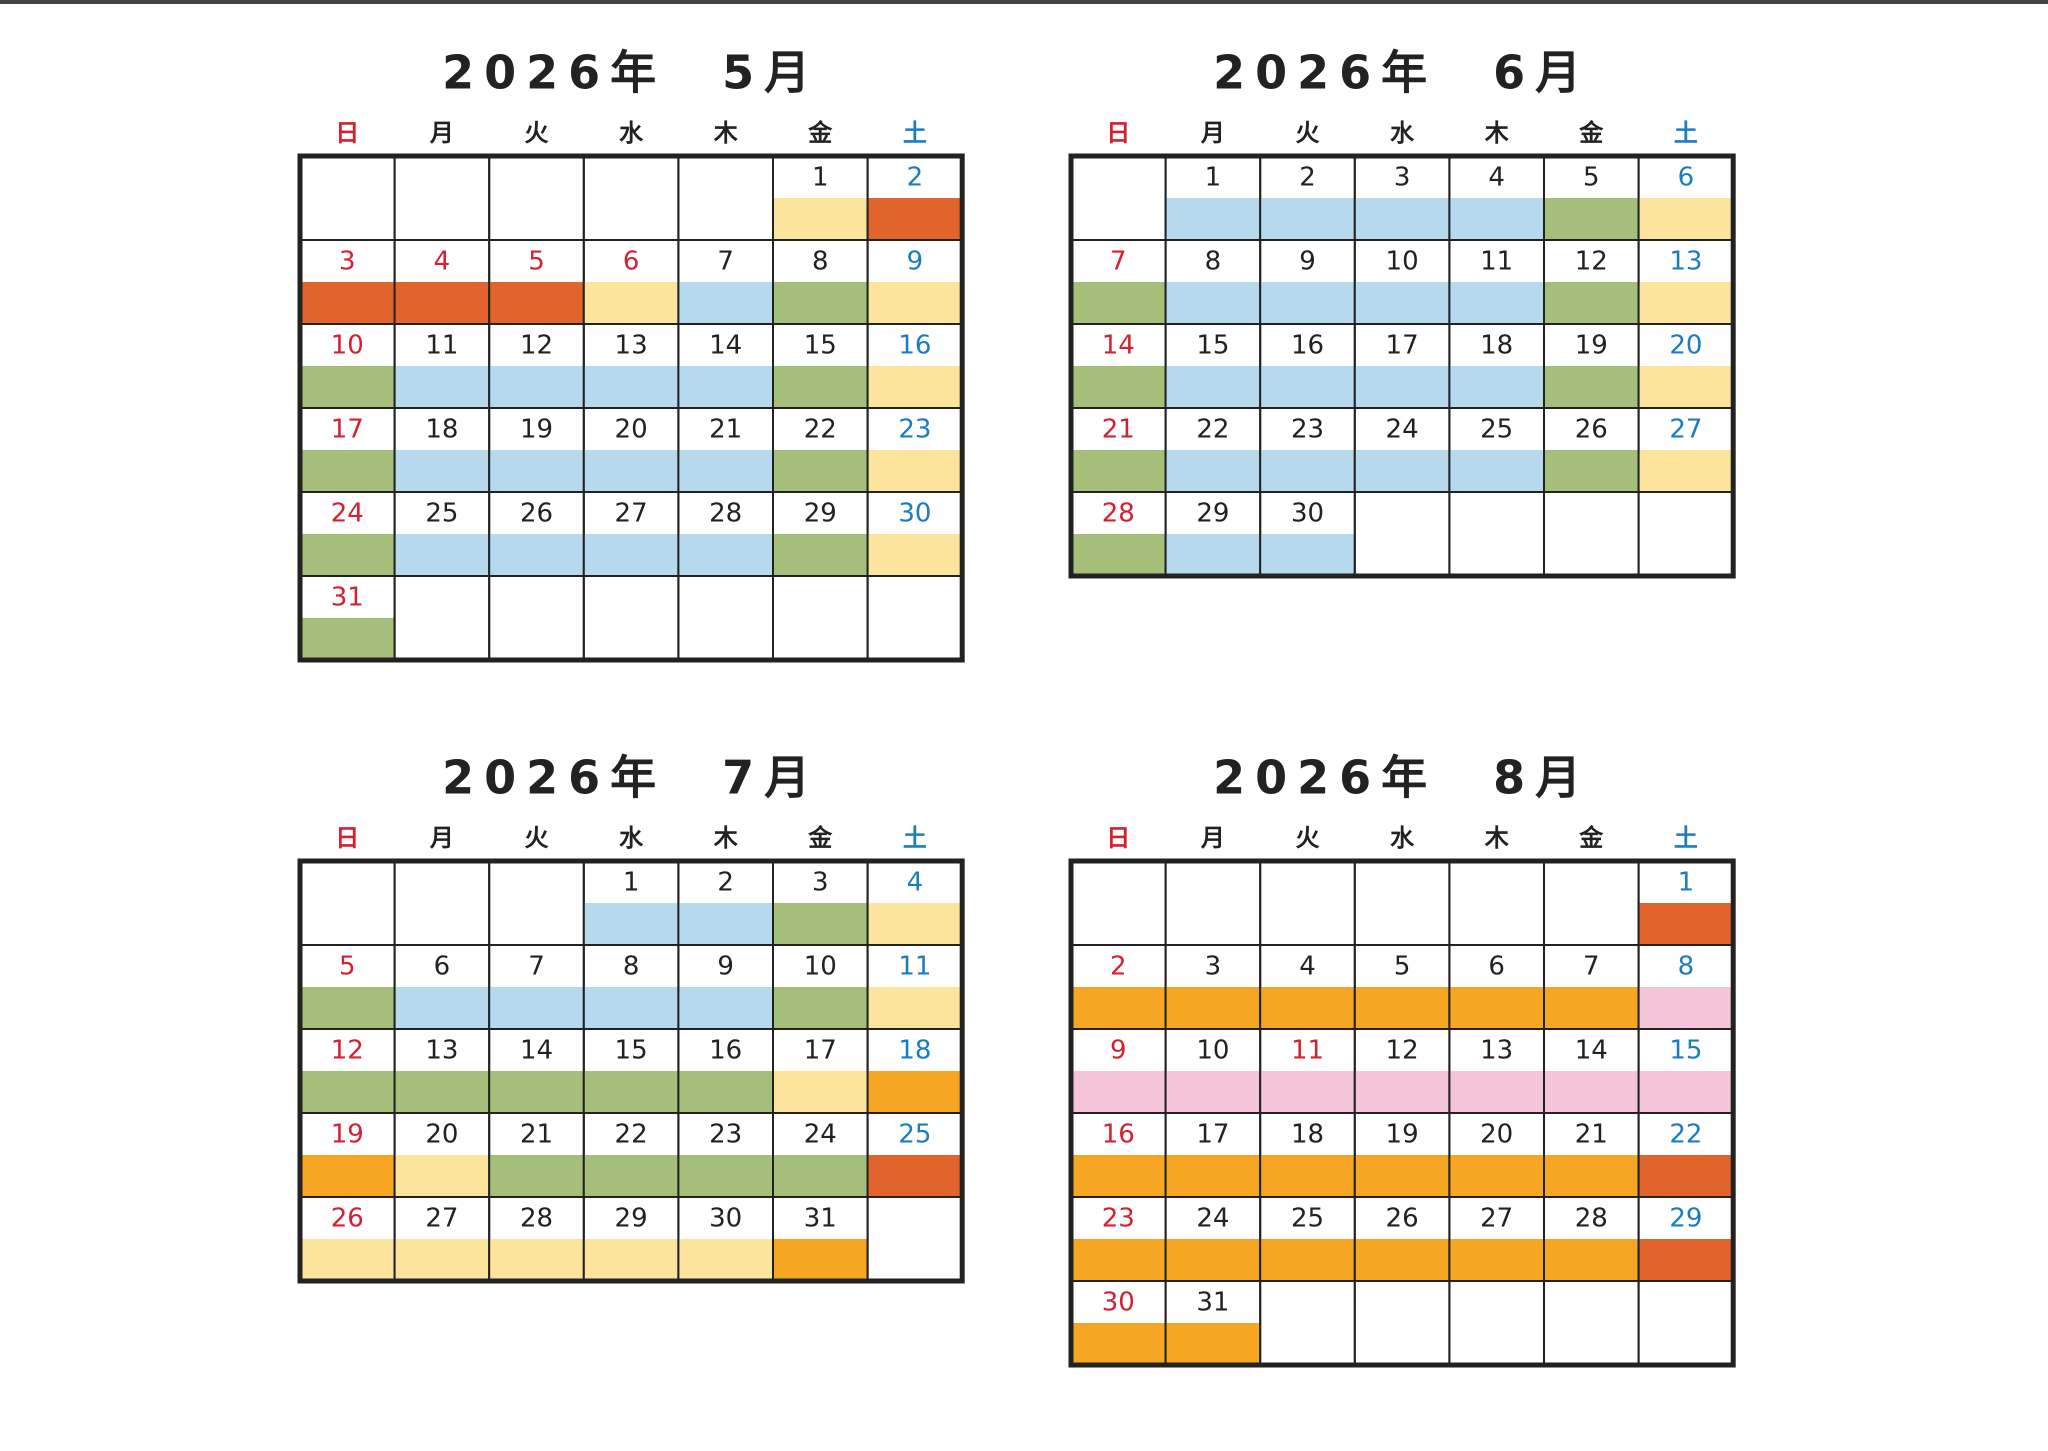 Image resolution: width=2048 pixels, height=1451 pixels. Describe the element at coordinates (1212, 430) in the screenshot. I see `day-number: 22` at that location.